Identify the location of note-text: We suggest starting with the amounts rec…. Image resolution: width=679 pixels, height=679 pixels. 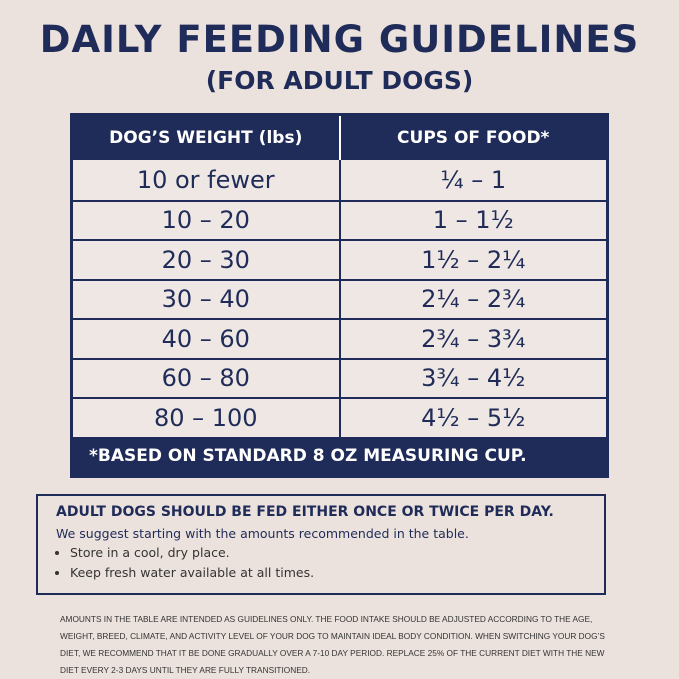
(262, 533).